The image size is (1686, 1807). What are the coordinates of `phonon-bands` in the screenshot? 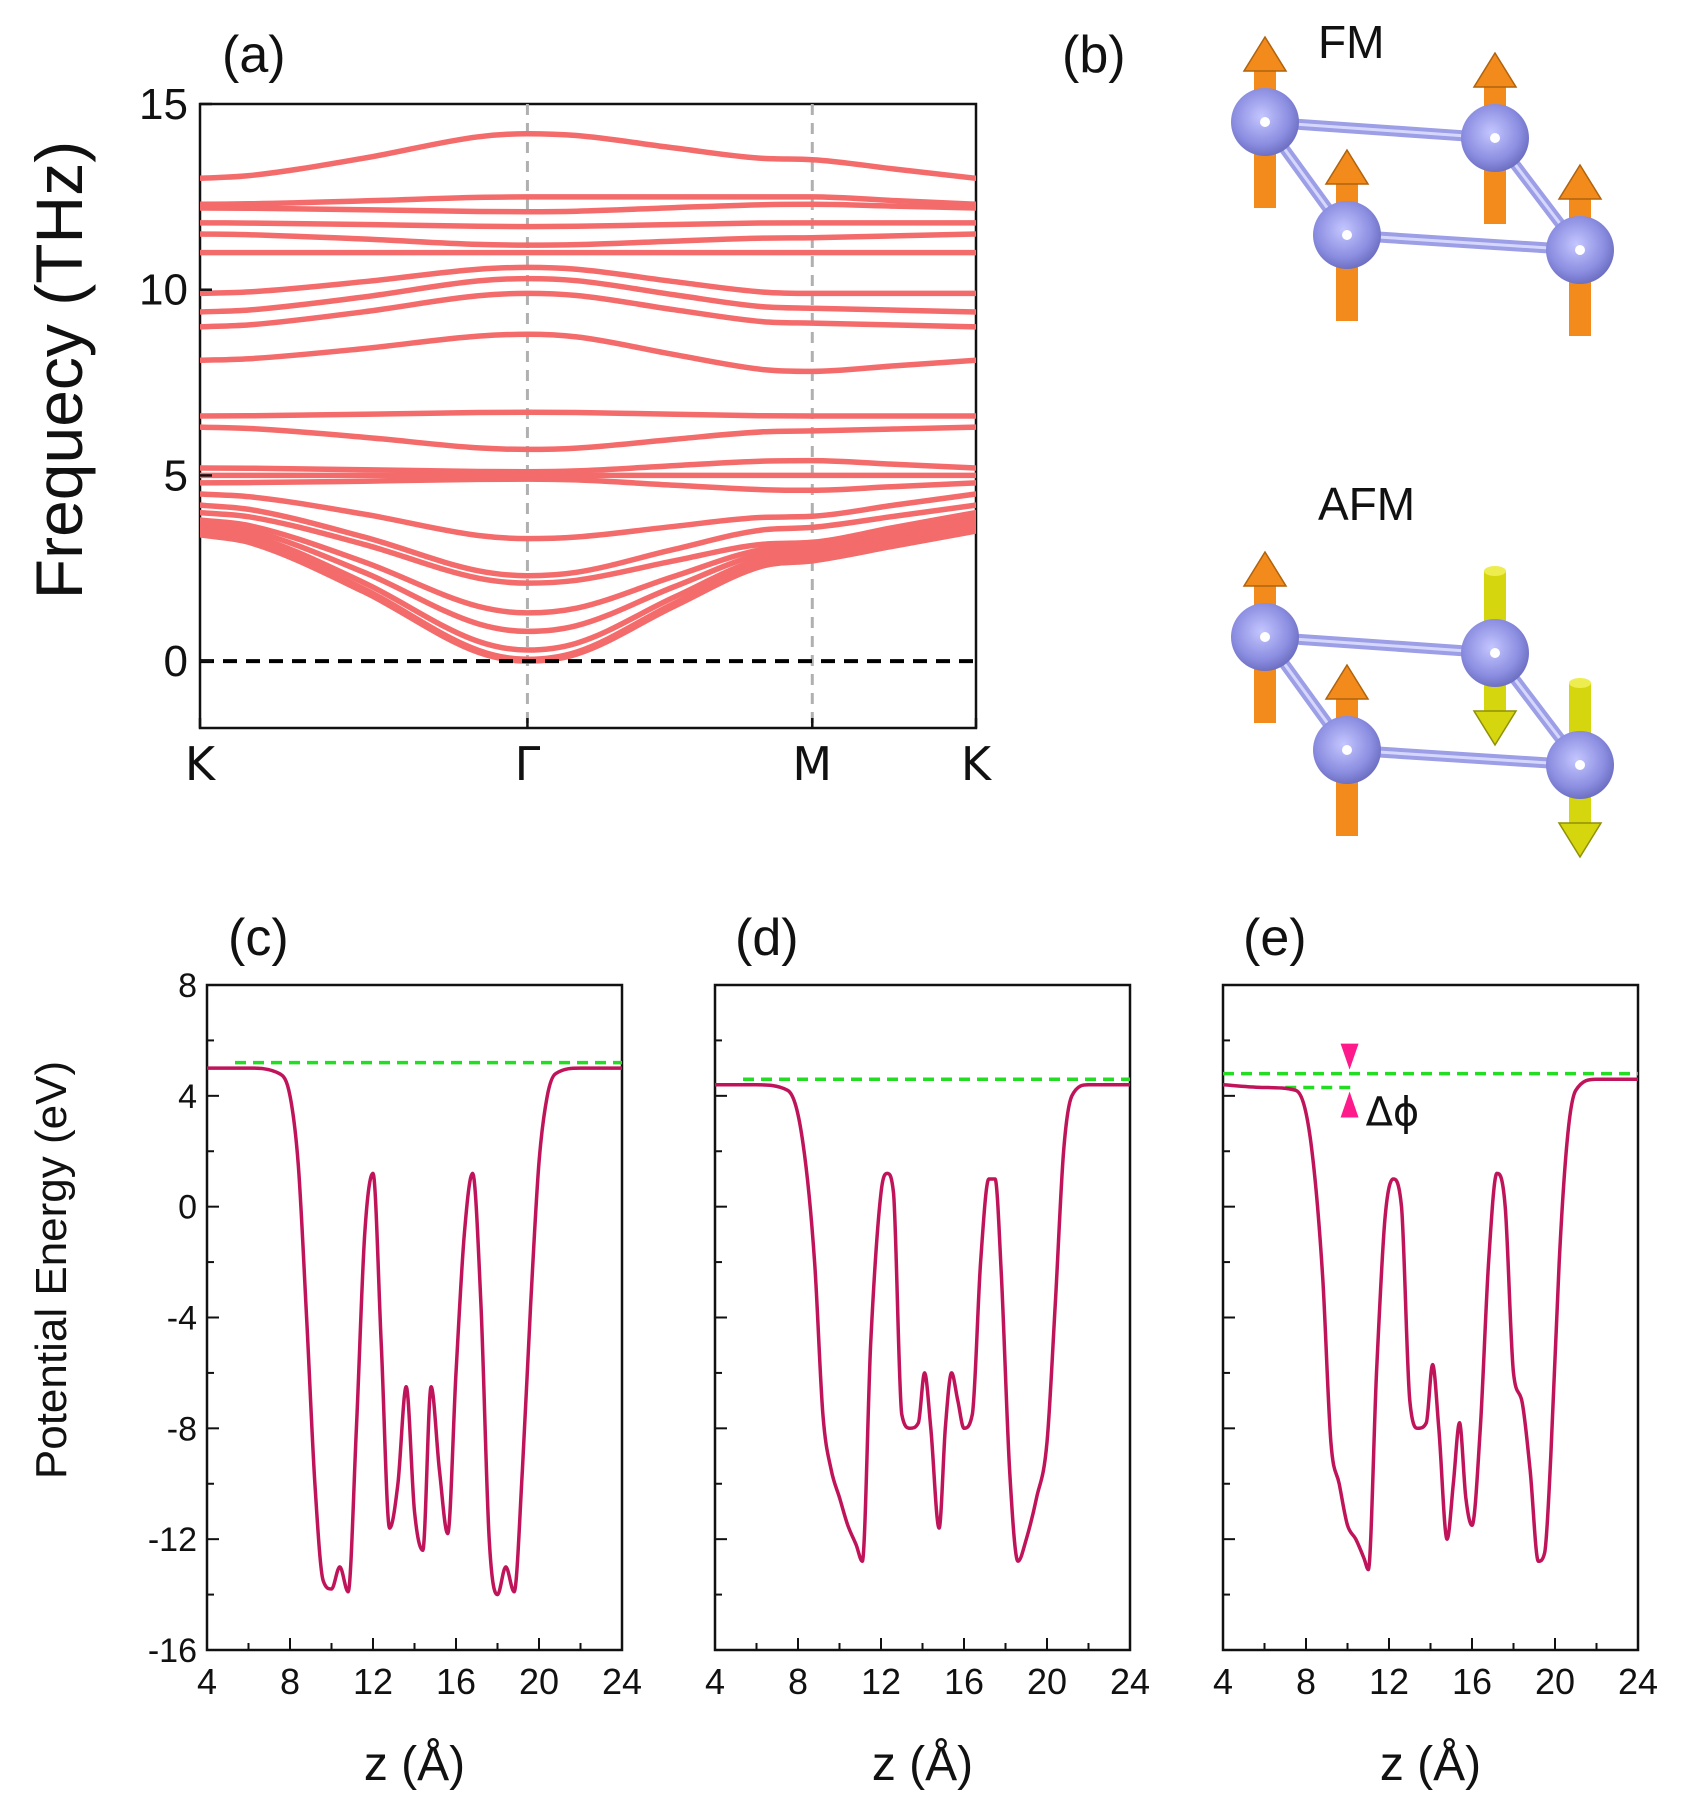 It's located at (588, 397).